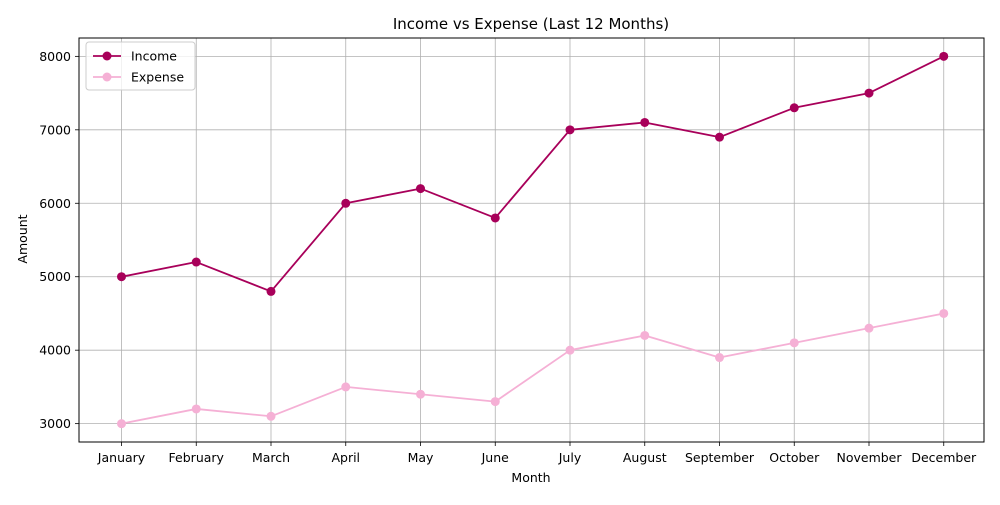  I want to click on legend: Income Expense, so click(140, 66).